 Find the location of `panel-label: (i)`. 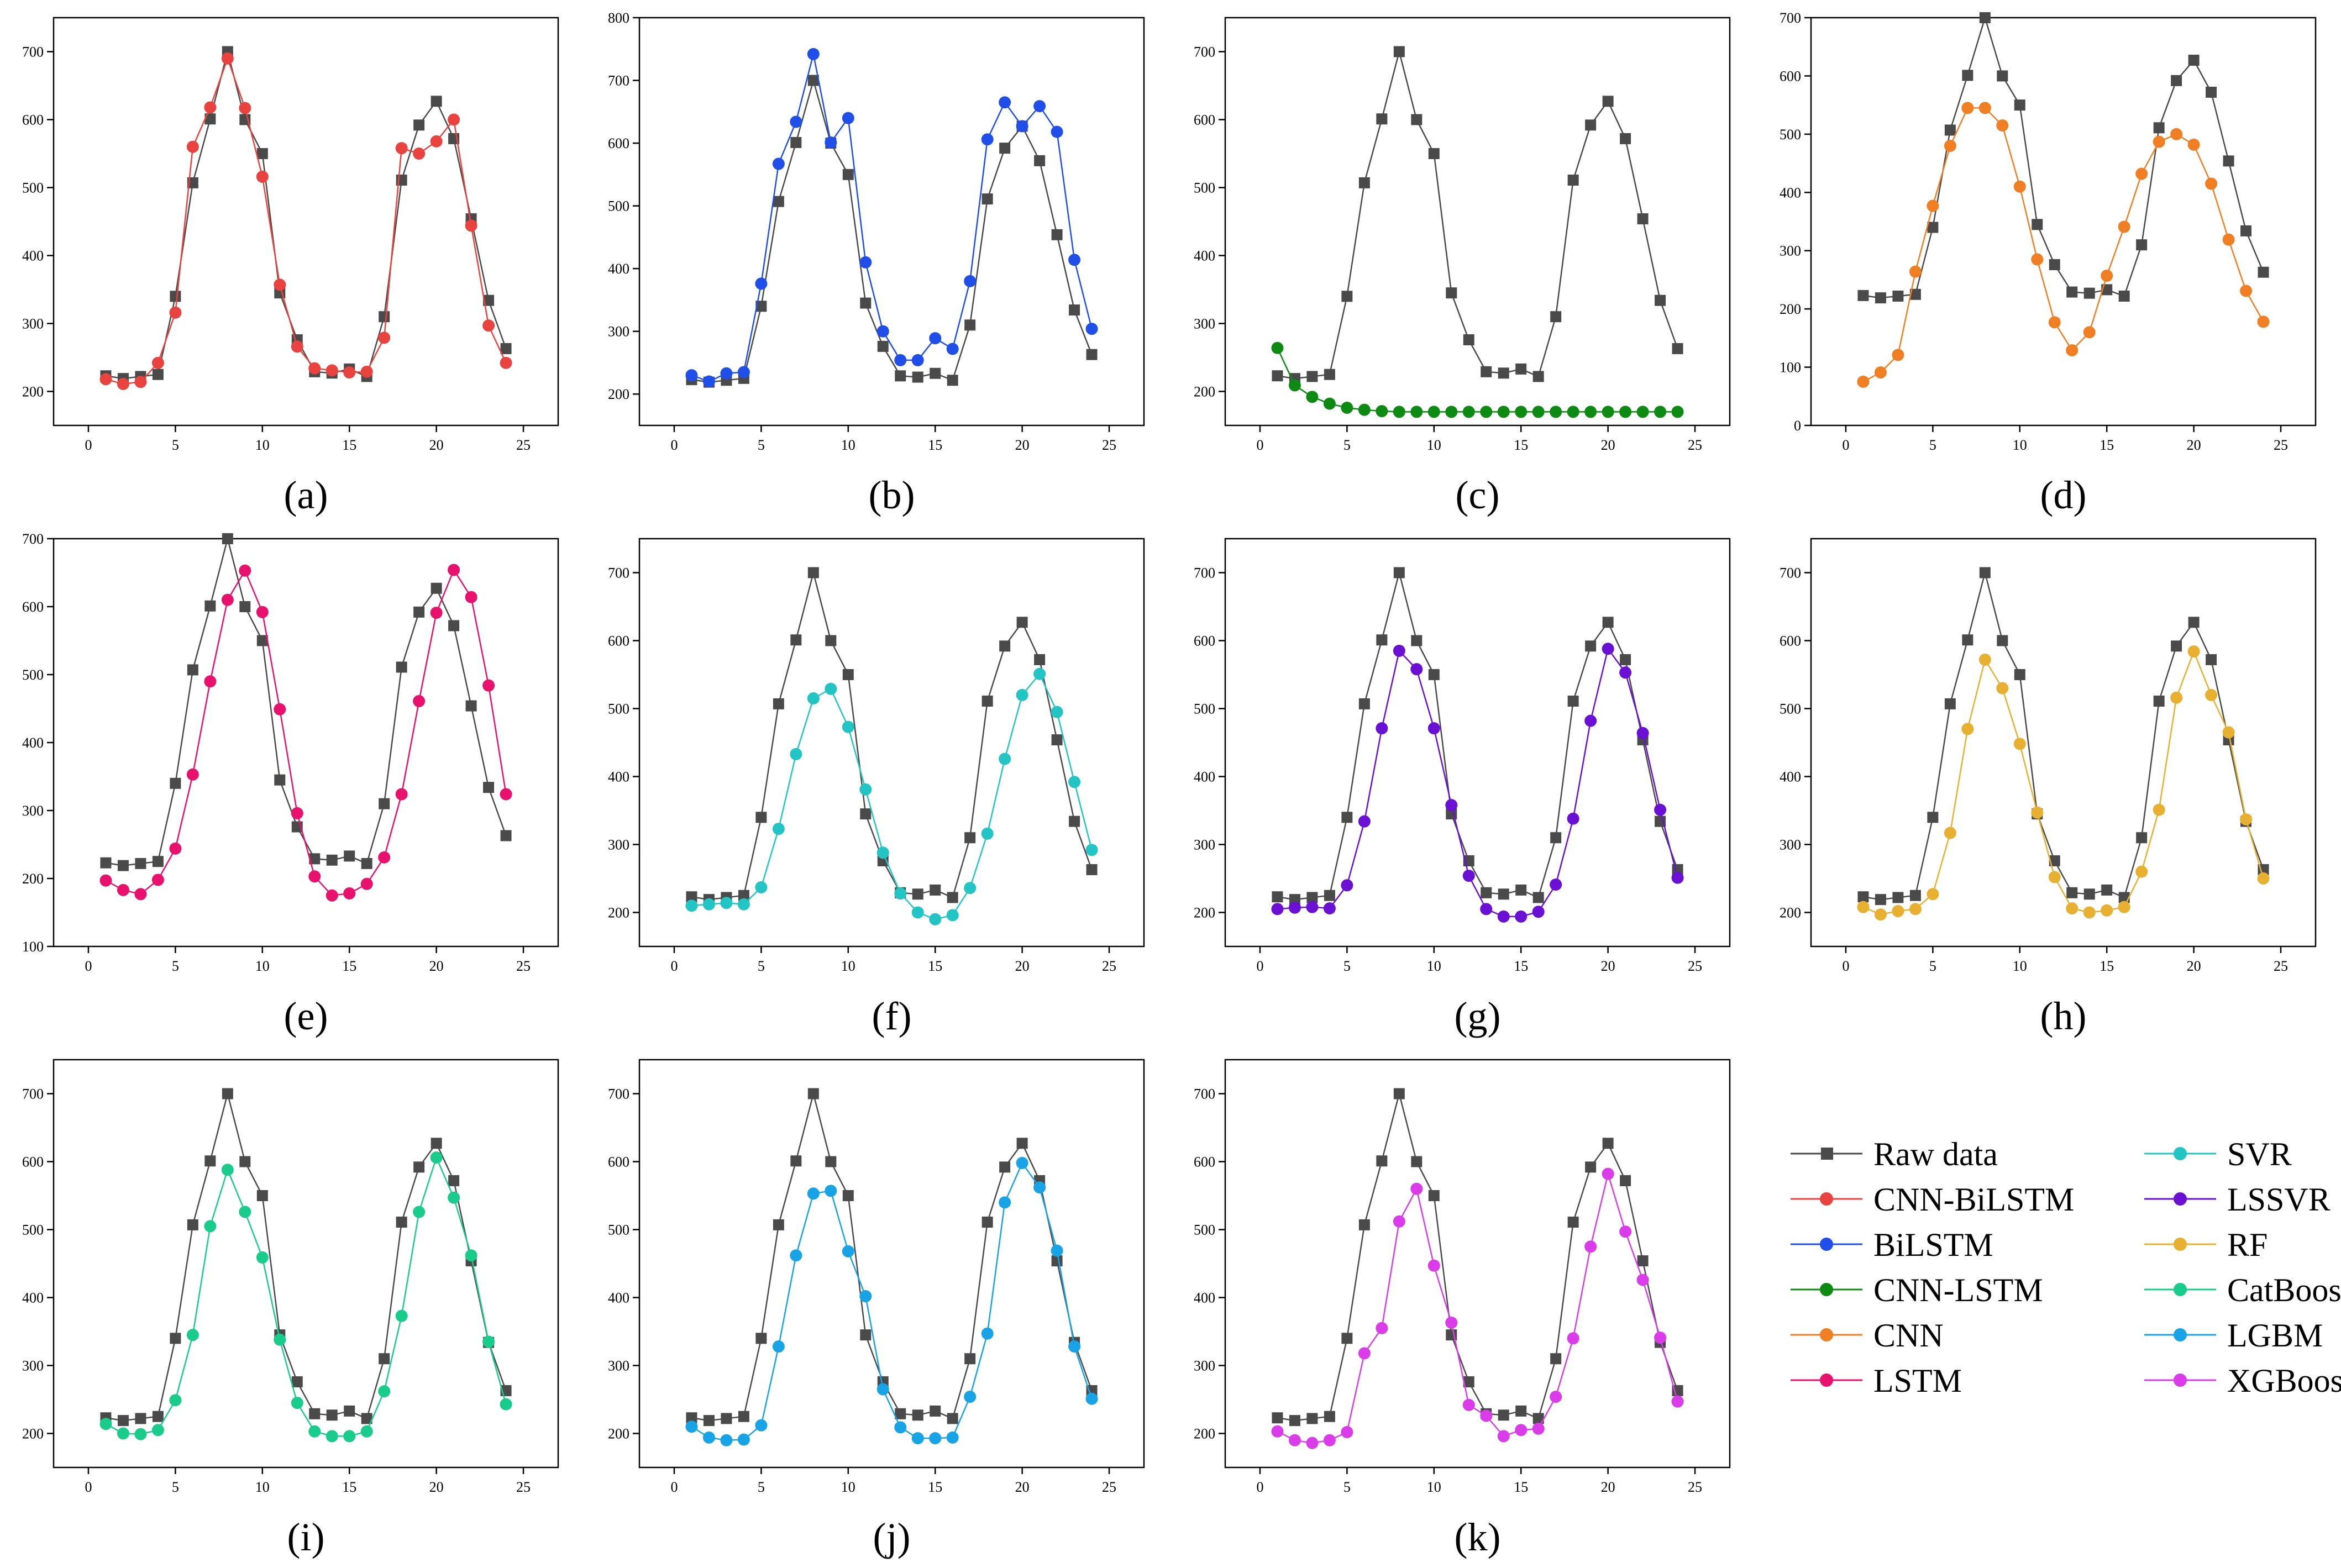

panel-label: (i) is located at coordinates (306, 1537).